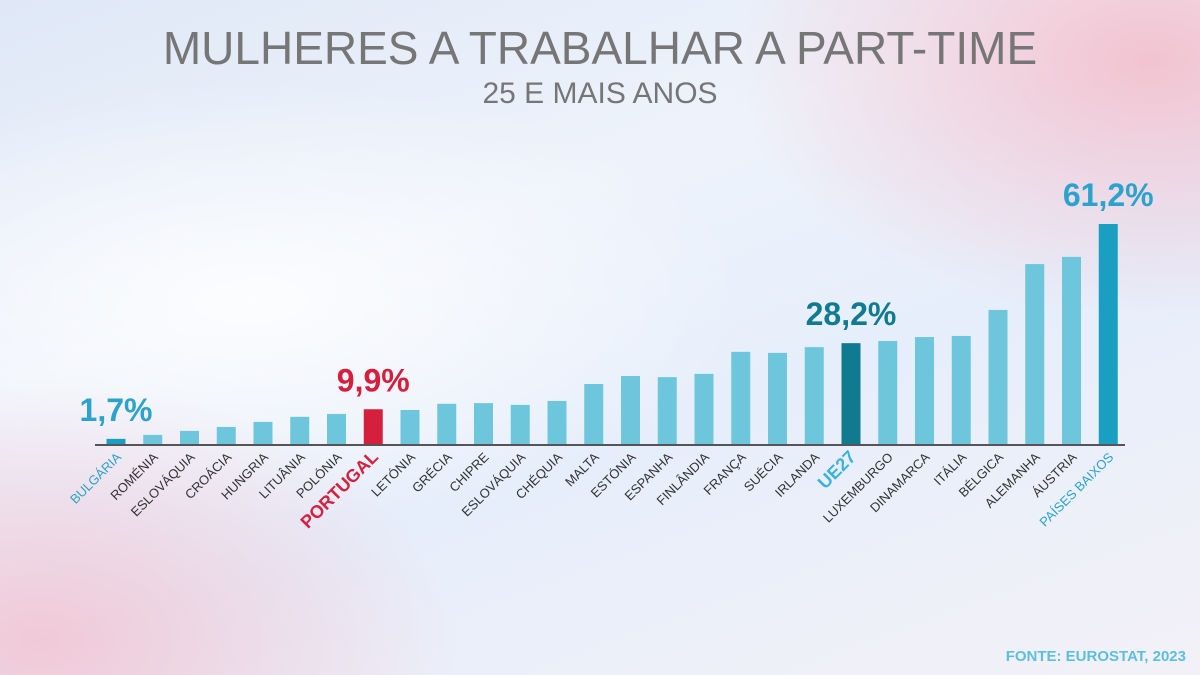  Describe the element at coordinates (432, 472) in the screenshot. I see `x-tick-label: GRÉCIA` at that location.